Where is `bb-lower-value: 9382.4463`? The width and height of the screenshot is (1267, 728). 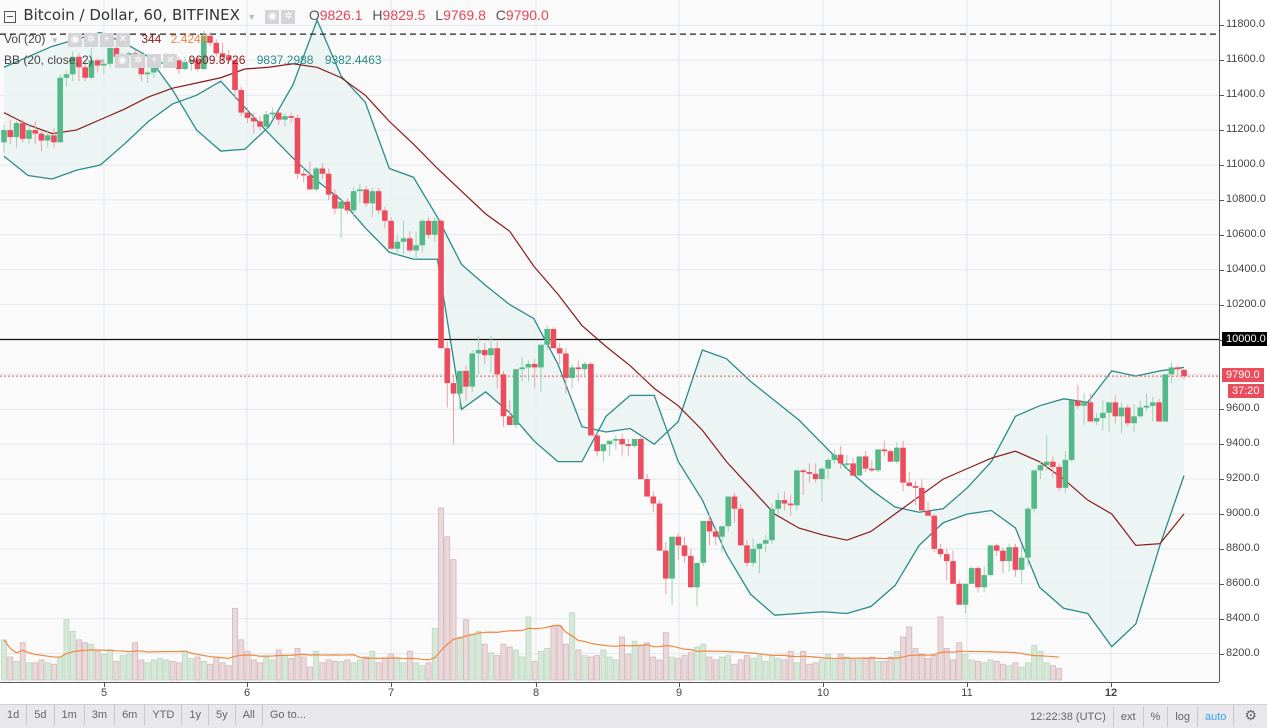
bb-lower-value: 9382.4463 is located at coordinates (353, 60).